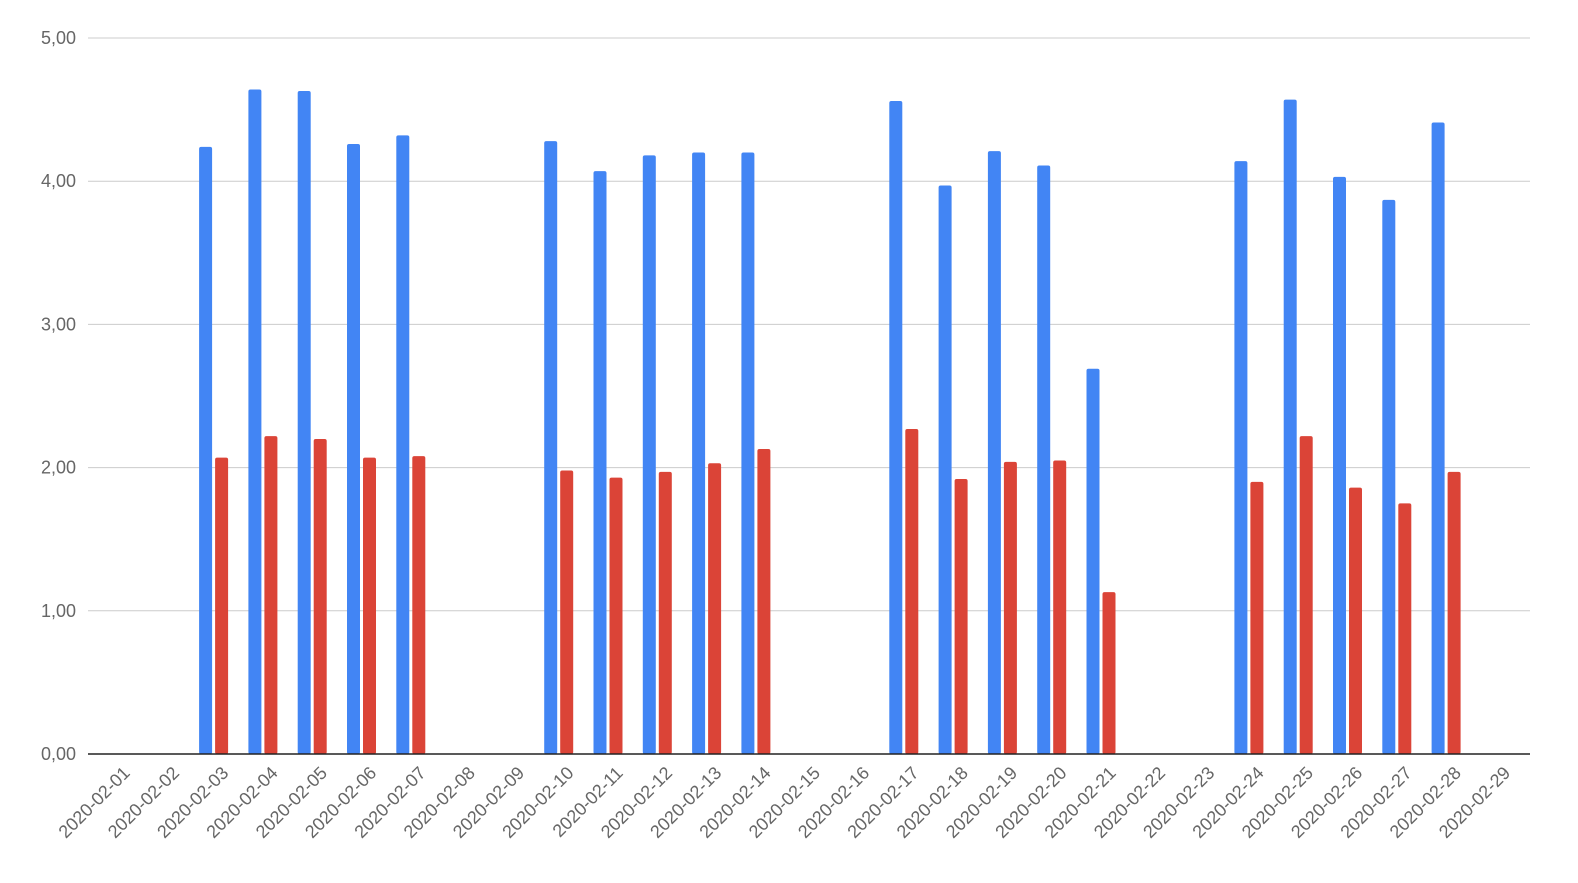 Image resolution: width=1578 pixels, height=883 pixels. Describe the element at coordinates (58, 611) in the screenshot. I see `y-tick-label: 1,00` at that location.